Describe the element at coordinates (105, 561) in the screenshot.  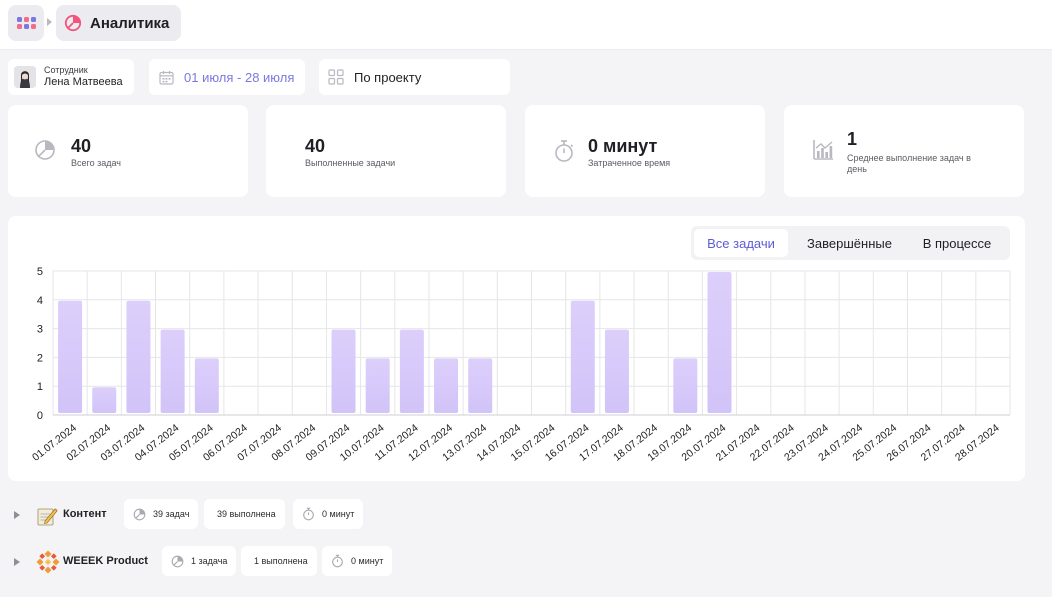
I see `project-name: WEEEK Product` at that location.